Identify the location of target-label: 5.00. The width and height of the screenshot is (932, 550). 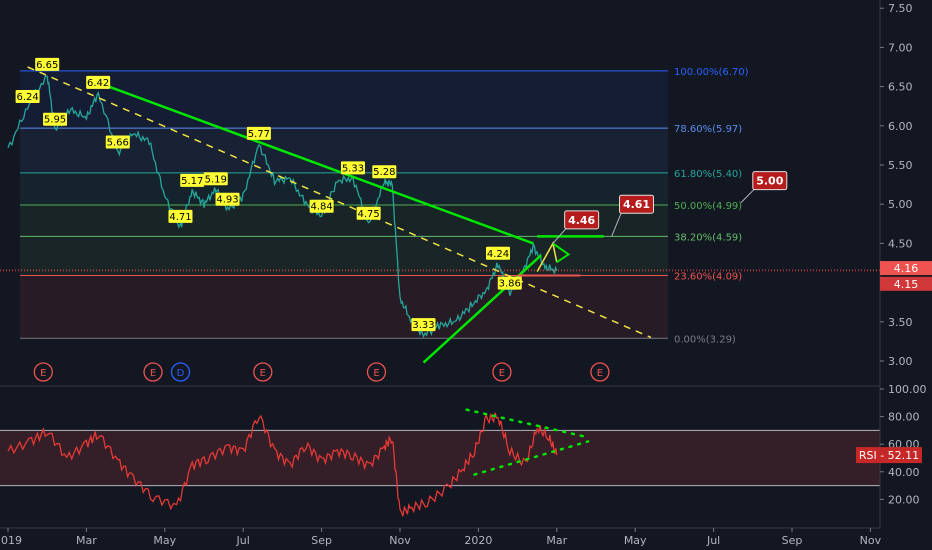
(769, 181).